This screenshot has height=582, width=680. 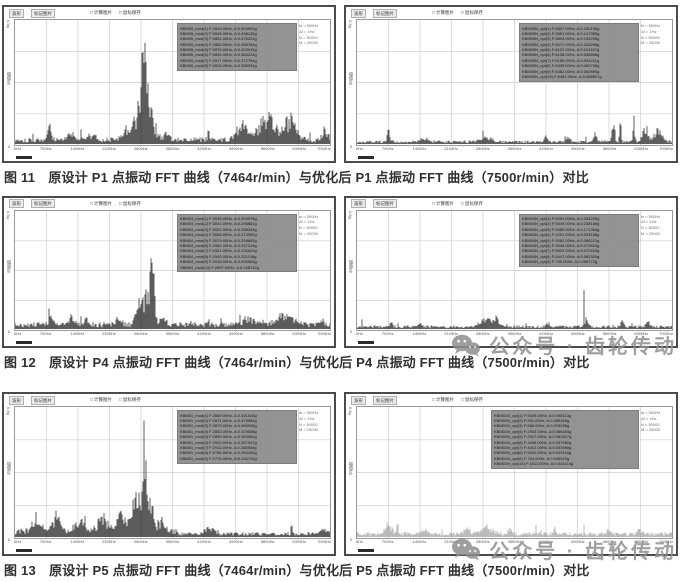 I want to click on x-tick-label: 7000Hz, so click(x=324, y=333).